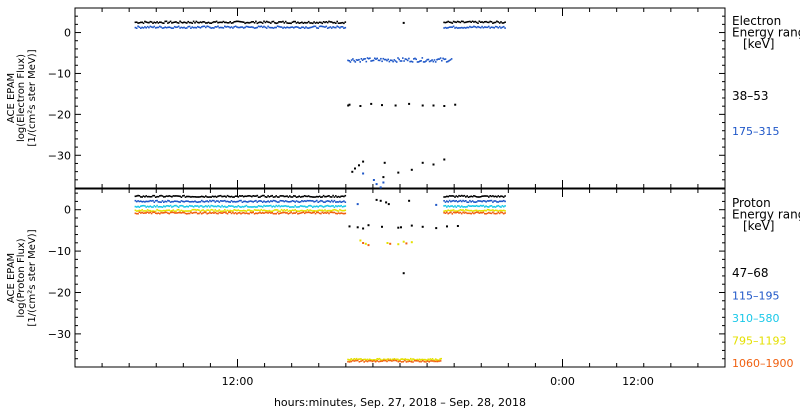 This screenshot has height=410, width=800. Describe the element at coordinates (59, 292) in the screenshot. I see `y-tick-label: −20` at that location.